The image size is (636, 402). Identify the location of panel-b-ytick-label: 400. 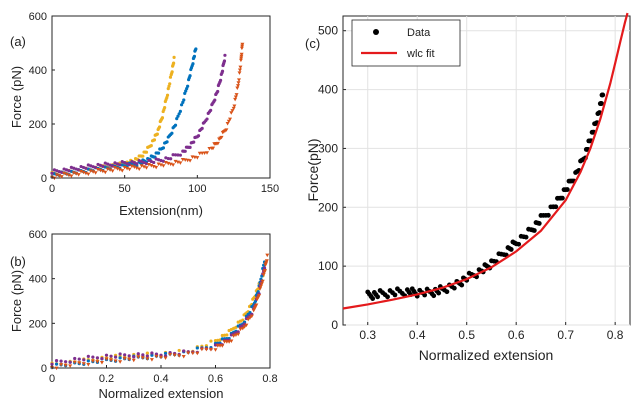
(38, 280).